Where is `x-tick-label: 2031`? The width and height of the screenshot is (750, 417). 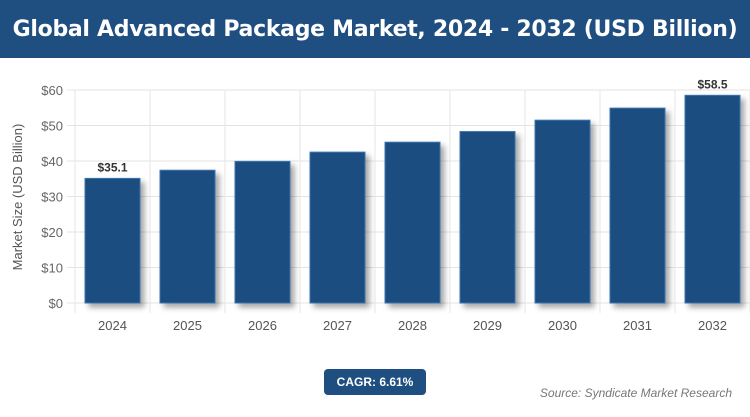 x-tick-label: 2031 is located at coordinates (637, 325).